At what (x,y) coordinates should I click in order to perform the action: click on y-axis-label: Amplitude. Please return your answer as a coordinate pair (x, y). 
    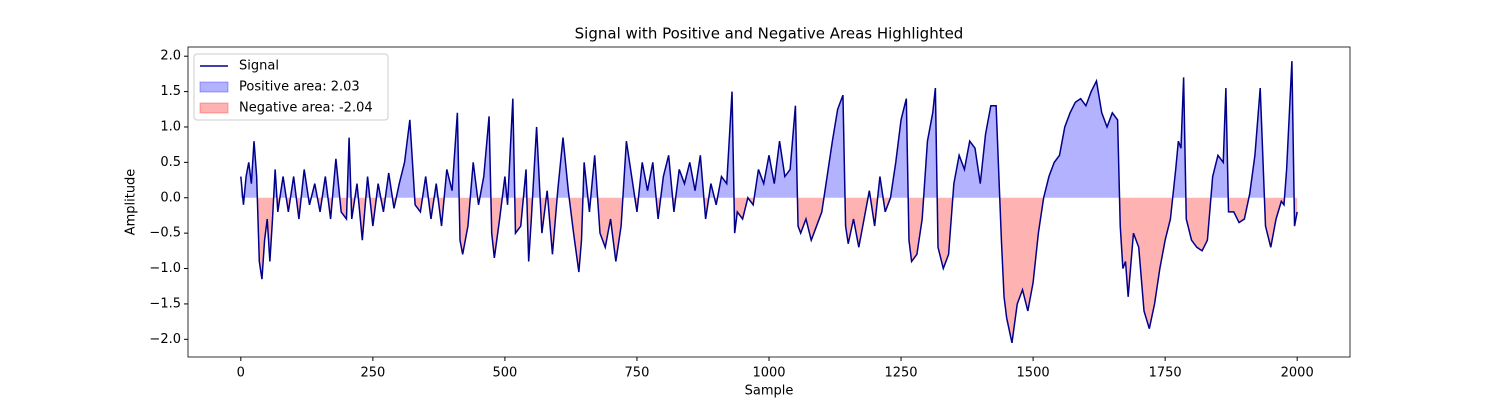
    Looking at the image, I should click on (131, 202).